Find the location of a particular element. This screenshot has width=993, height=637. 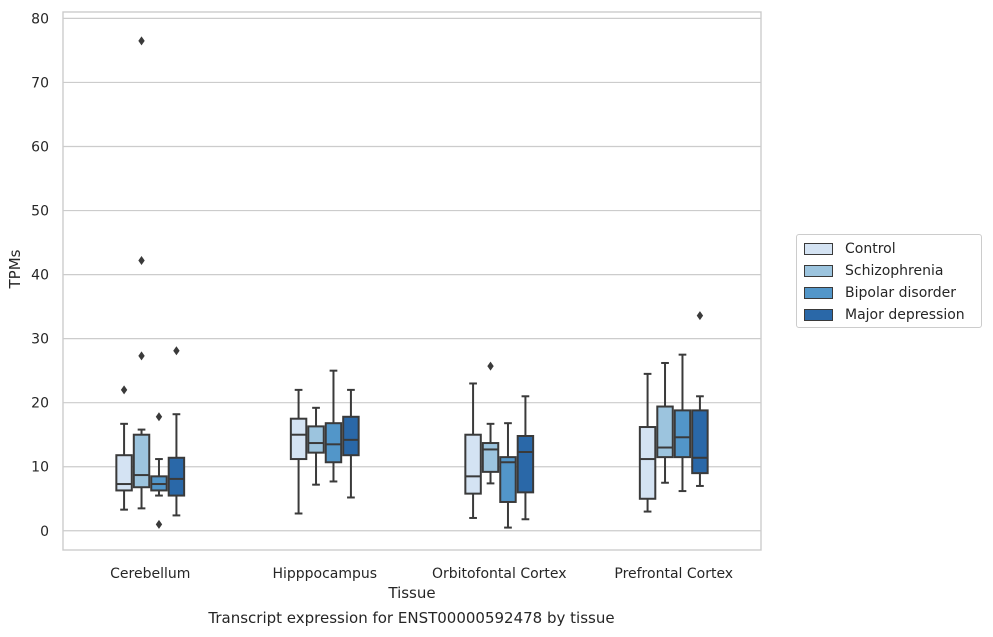

legend-label-bipolar-disorder: Bipolar disorder is located at coordinates (901, 293).